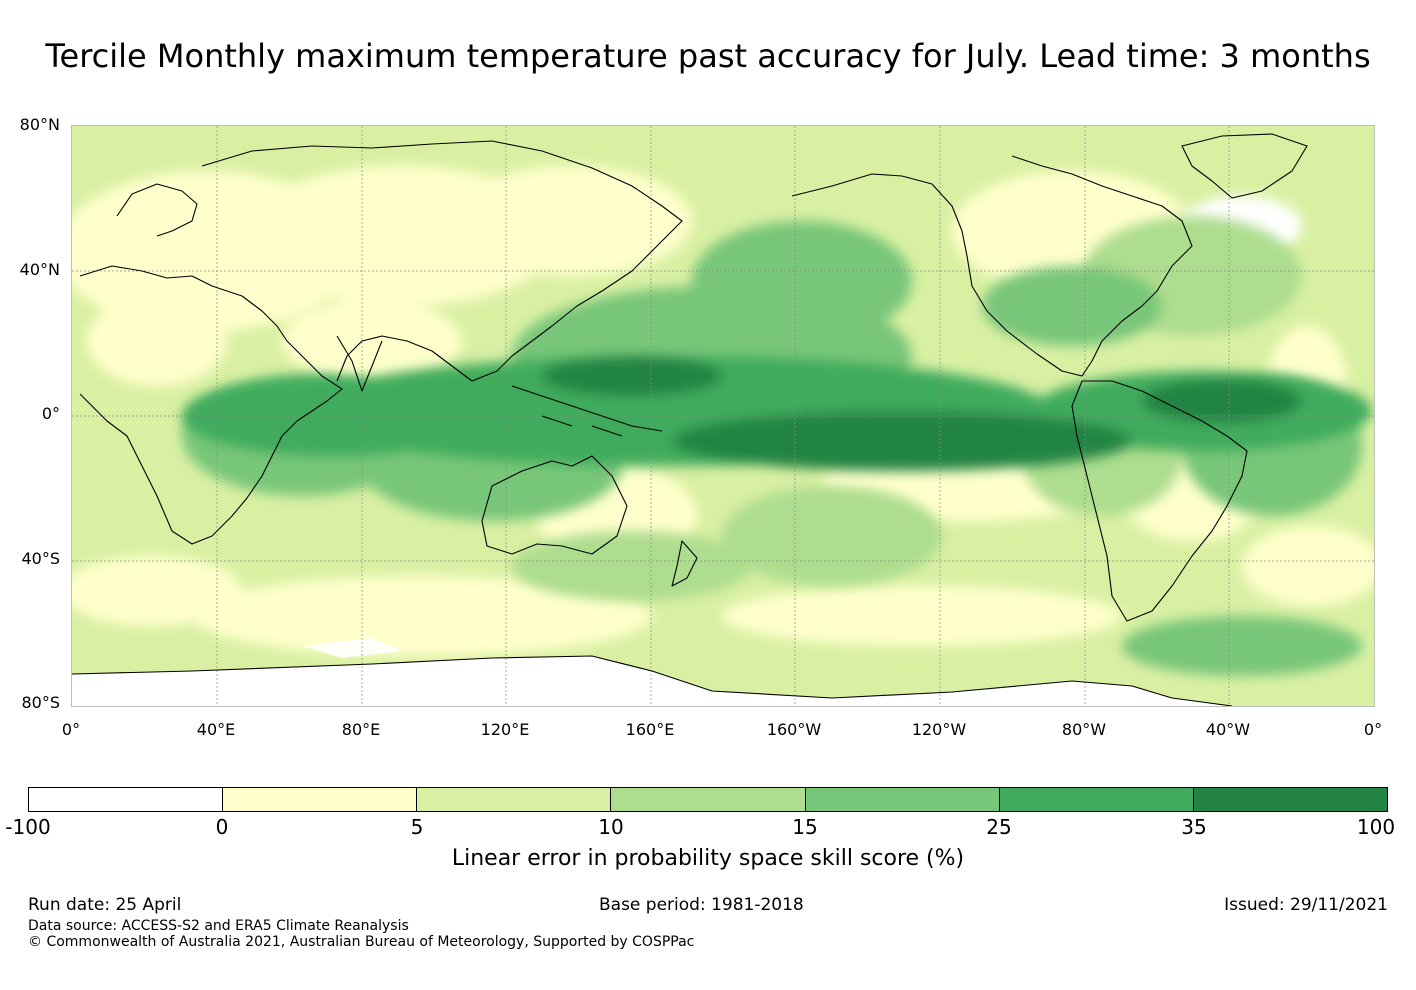 The height and width of the screenshot is (990, 1416). I want to click on lon-label-160w: 160°W, so click(794, 729).